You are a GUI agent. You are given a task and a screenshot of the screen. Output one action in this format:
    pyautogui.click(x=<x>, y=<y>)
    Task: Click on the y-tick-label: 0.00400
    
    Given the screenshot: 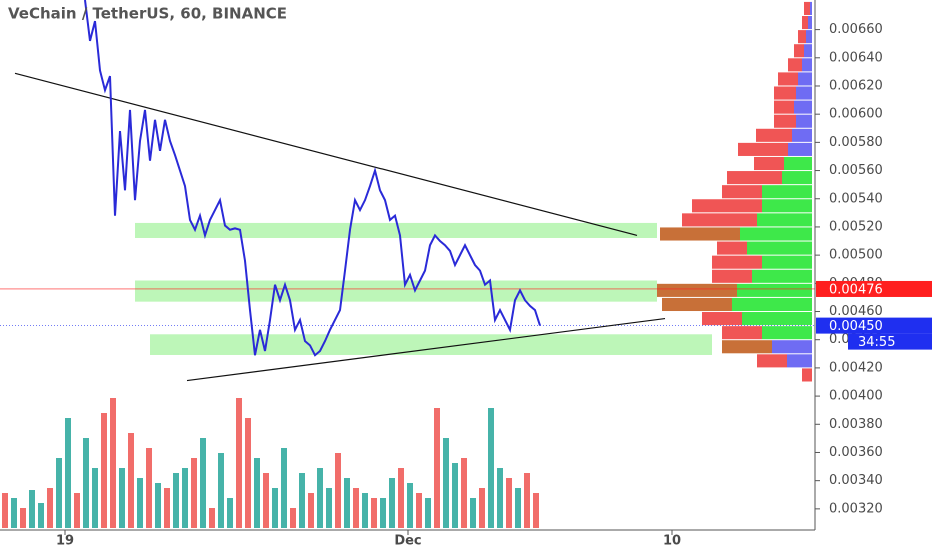 What is the action you would take?
    pyautogui.click(x=856, y=396)
    